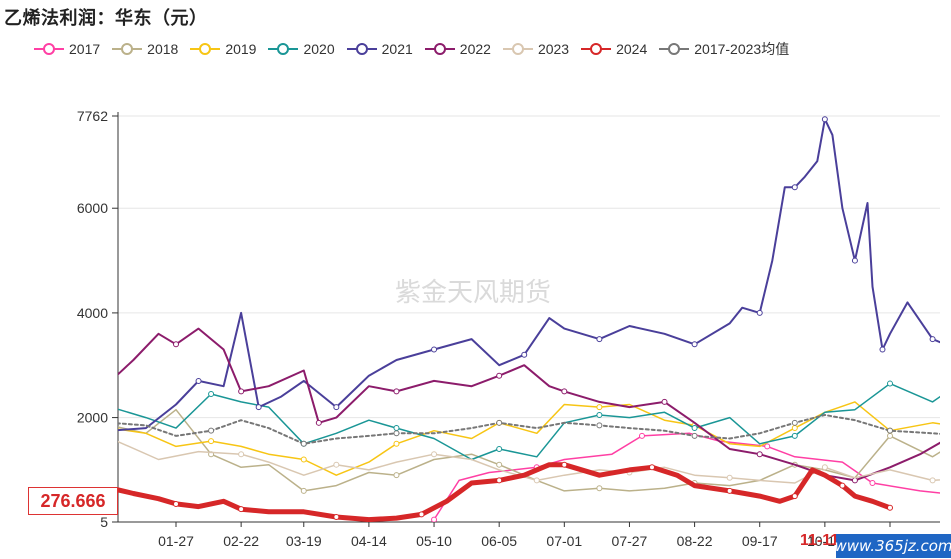 The width and height of the screenshot is (951, 559). What do you see at coordinates (825, 541) in the screenshot?
I see `x-tick-label: 10-13` at bounding box center [825, 541].